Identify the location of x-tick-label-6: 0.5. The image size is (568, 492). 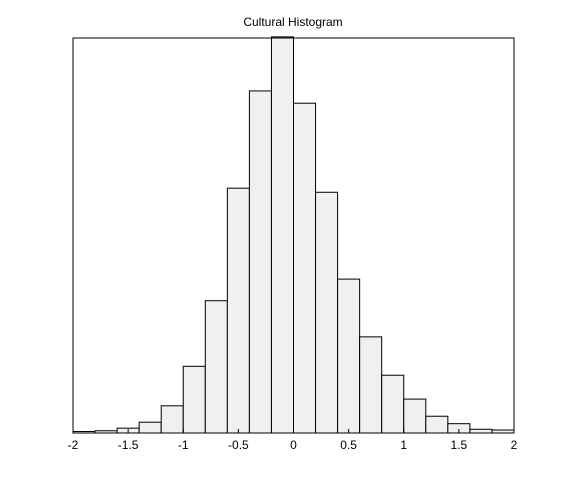
(348, 445).